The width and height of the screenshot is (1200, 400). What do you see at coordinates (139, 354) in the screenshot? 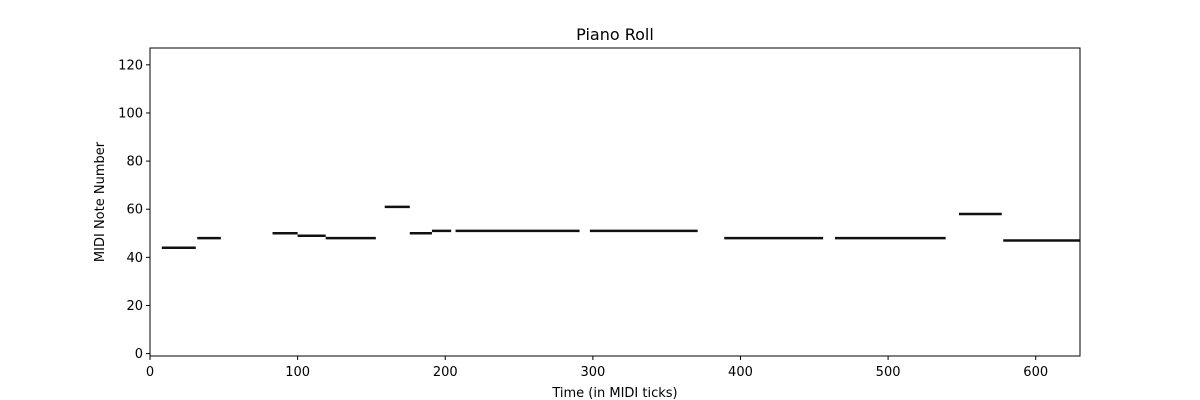
I see `y-tick-label-0: 0` at bounding box center [139, 354].